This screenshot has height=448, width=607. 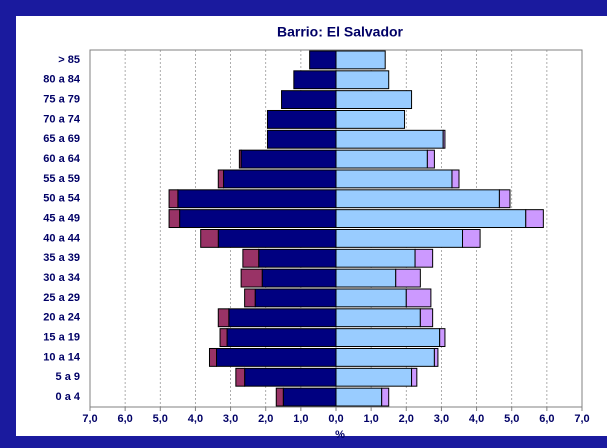 What do you see at coordinates (62, 159) in the screenshot?
I see `y-tick-label: 60 a 64` at bounding box center [62, 159].